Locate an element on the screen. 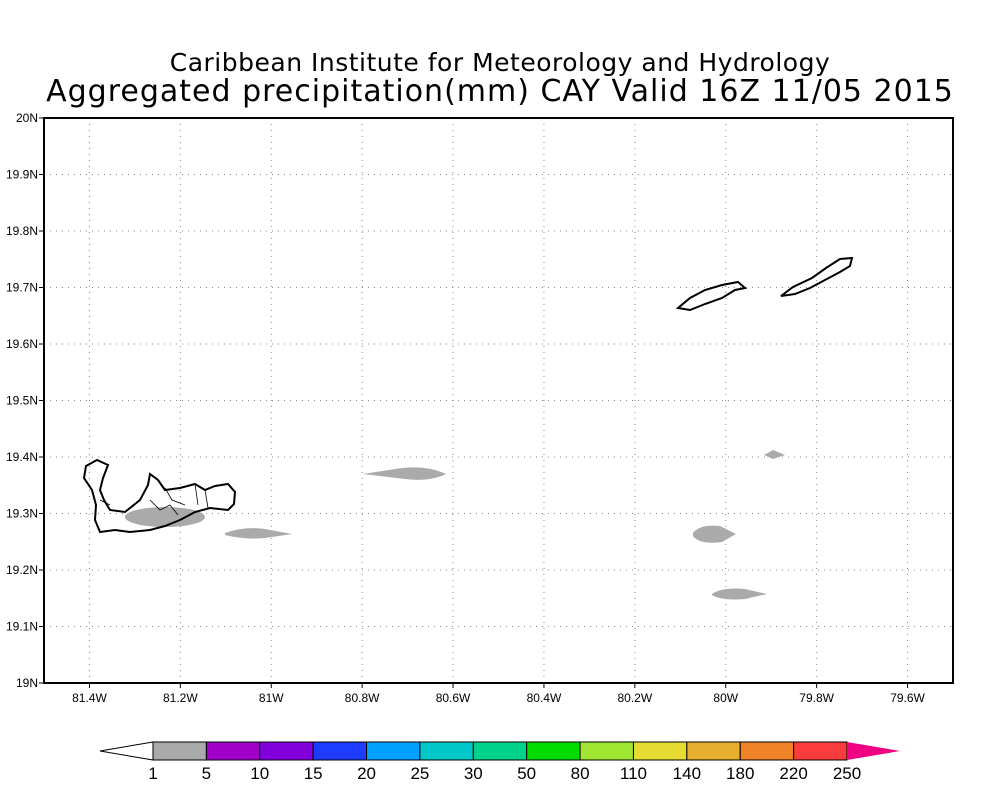  colorbar-label: 180 is located at coordinates (740, 773).